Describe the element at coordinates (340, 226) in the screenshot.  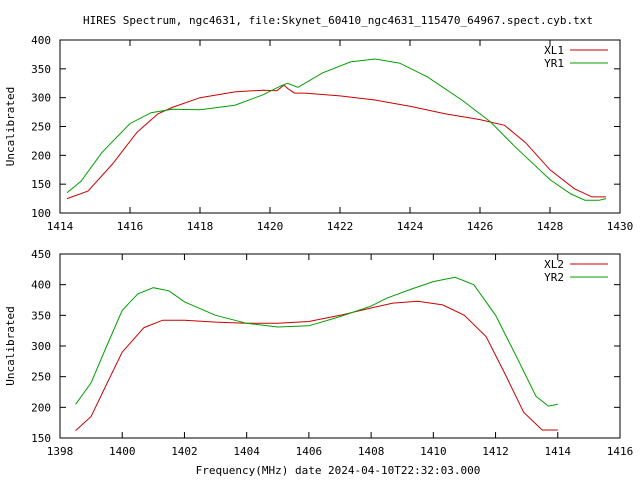
I see `x-tick-label: 1422` at that location.